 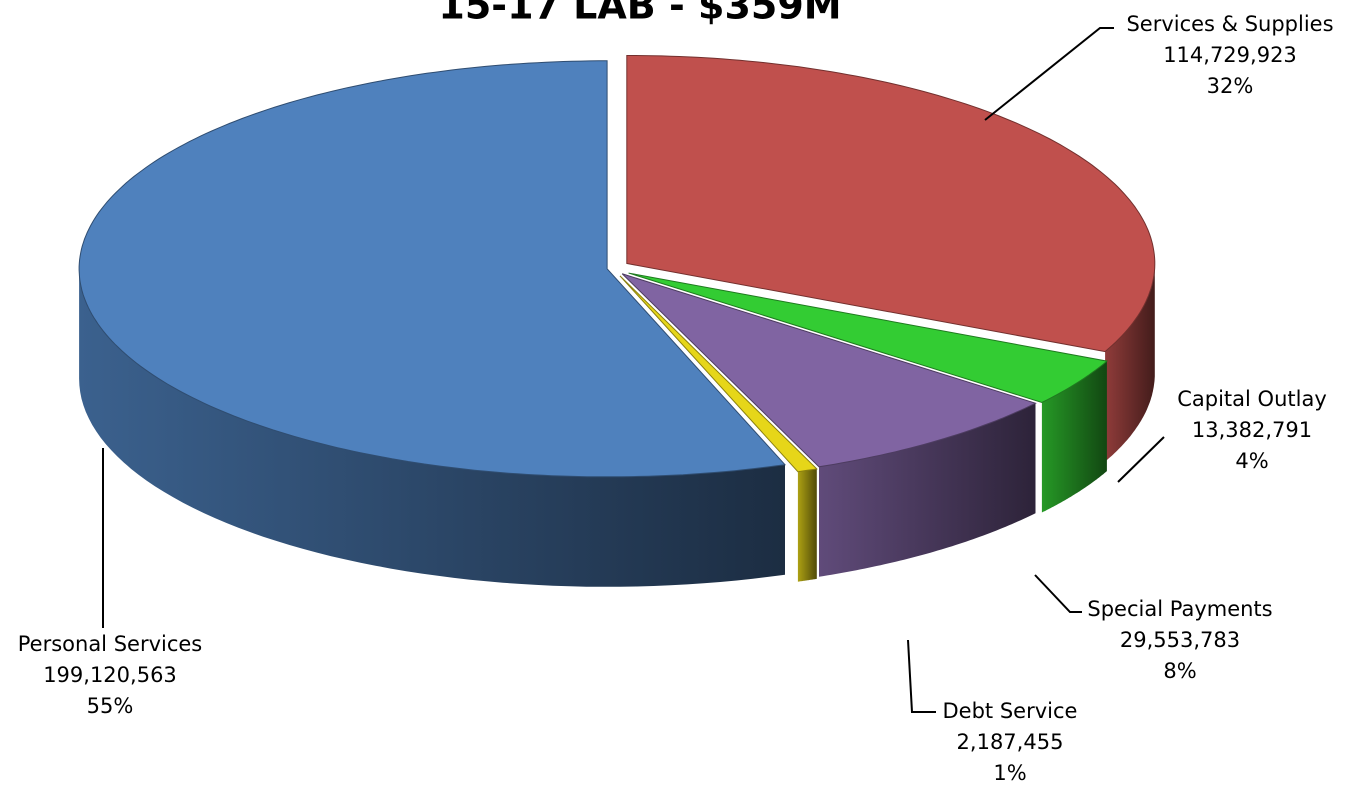 I want to click on value-label: 13,382,791, so click(x=1252, y=430).